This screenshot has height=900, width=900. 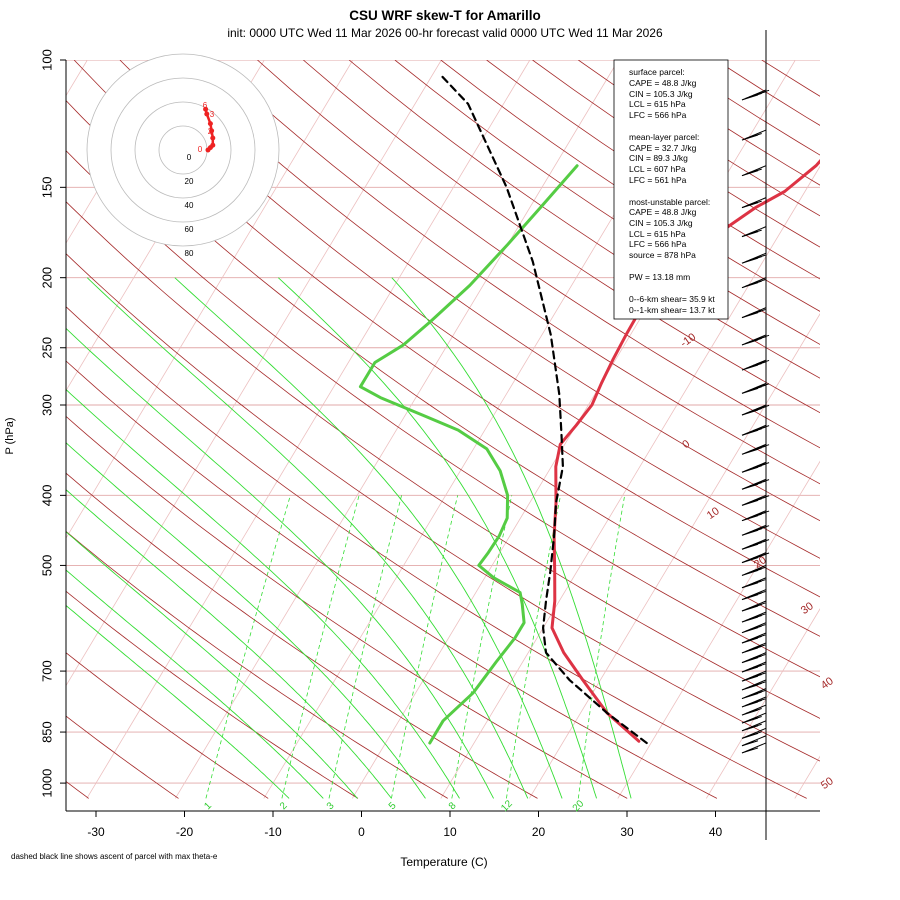 What do you see at coordinates (755, 435) in the screenshot?
I see `wind-barbs` at bounding box center [755, 435].